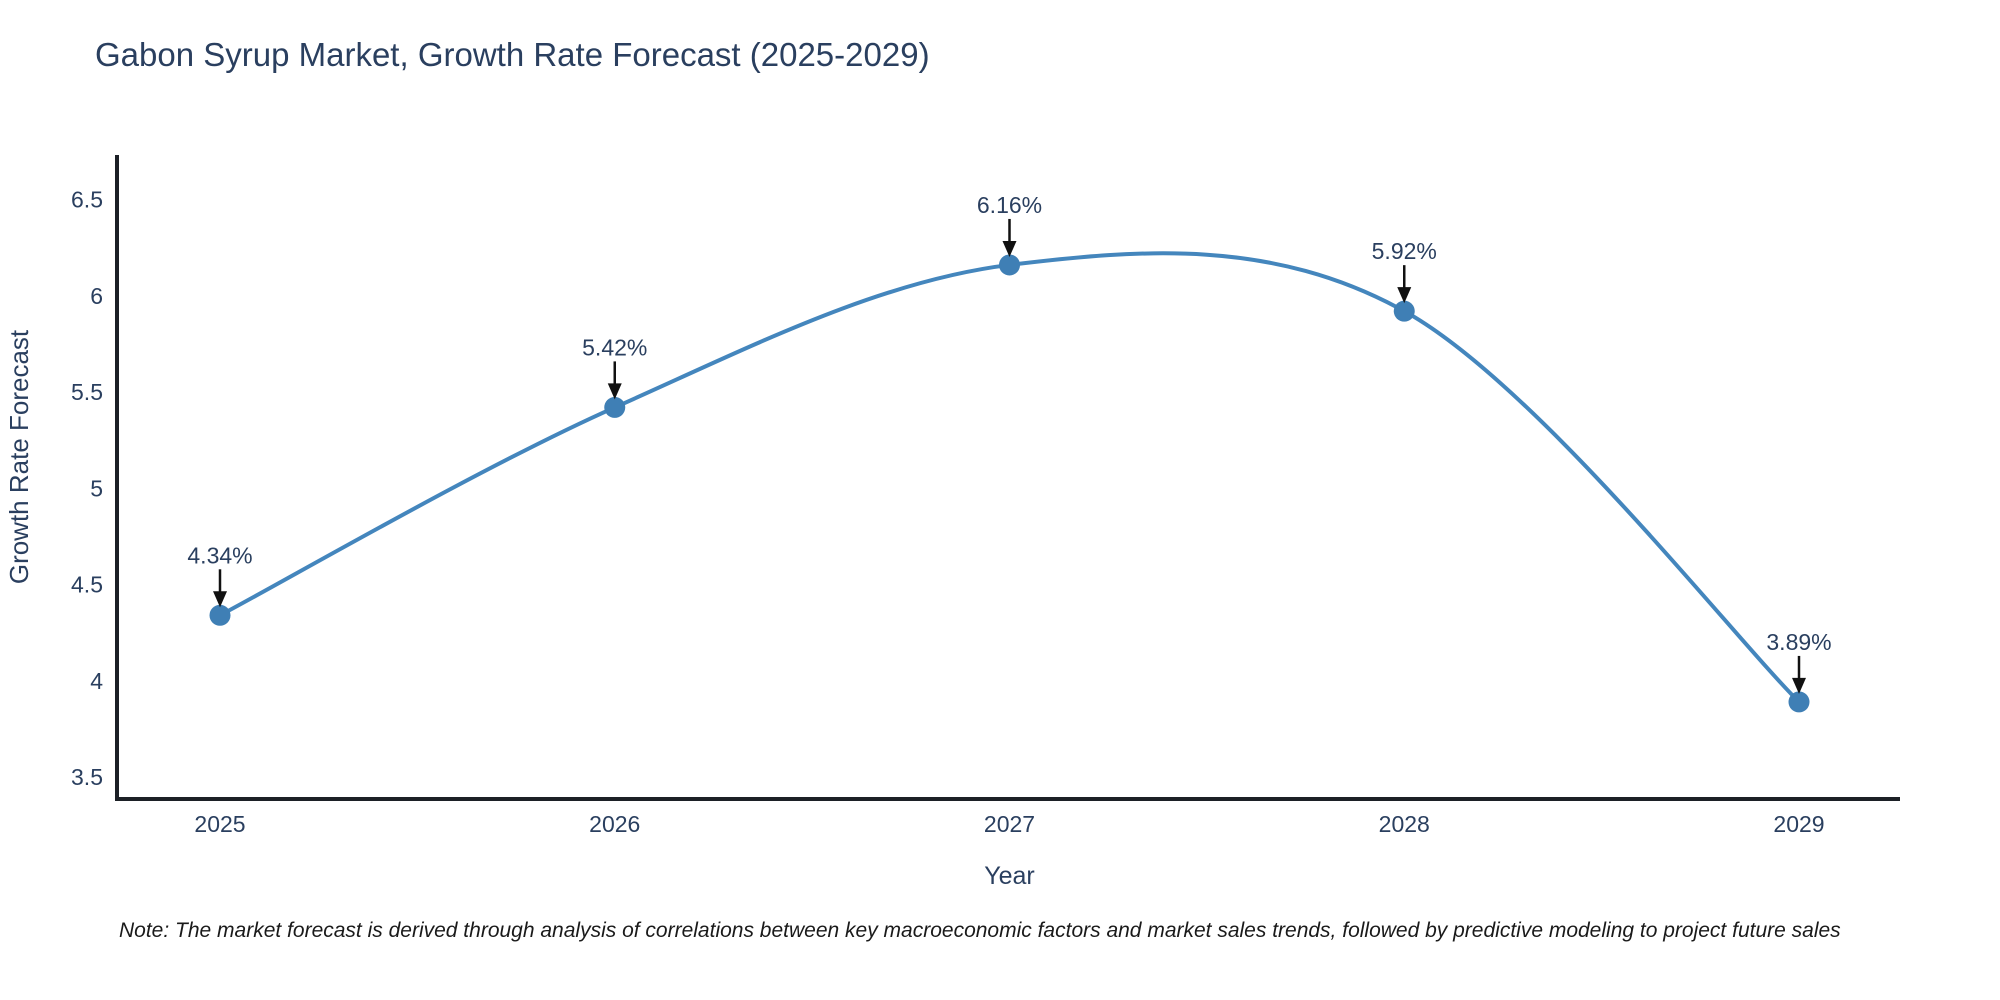  I want to click on y-tick-label: 3.5, so click(87, 777).